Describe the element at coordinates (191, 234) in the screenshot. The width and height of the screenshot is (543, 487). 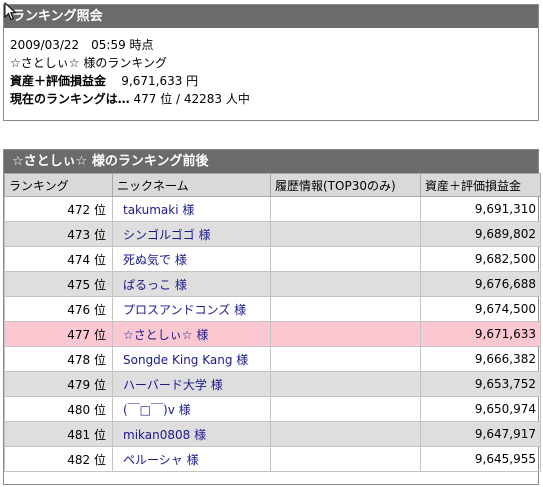
I see `nickname-cell: シンゴルゴゴ 様` at that location.